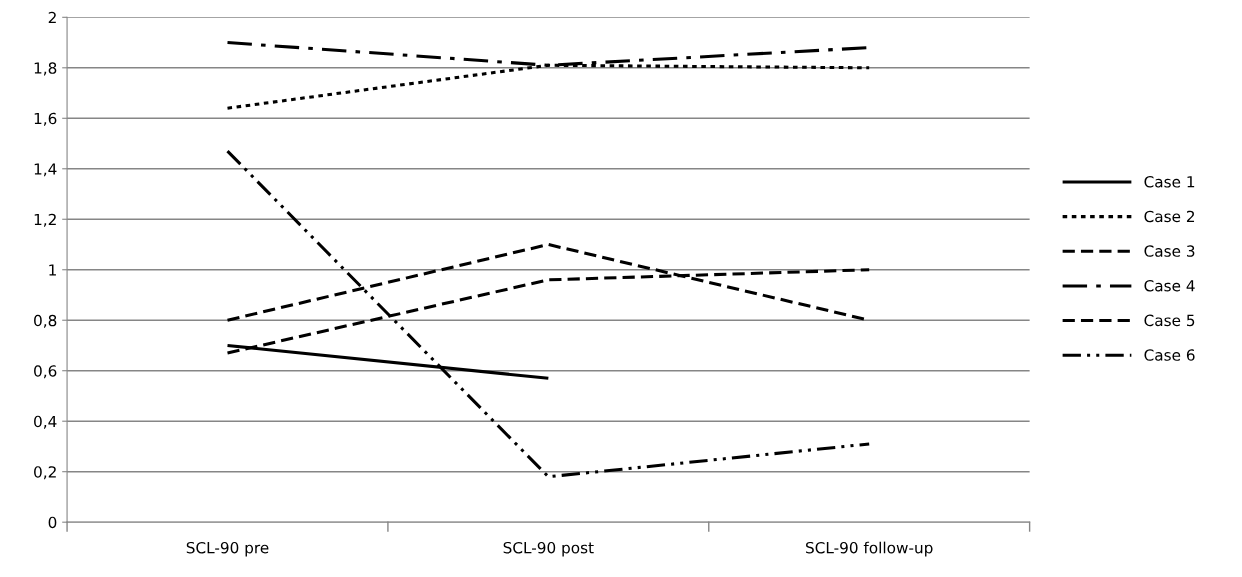 The image size is (1242, 577). What do you see at coordinates (1169, 251) in the screenshot?
I see `legend-label: Case 3` at bounding box center [1169, 251].